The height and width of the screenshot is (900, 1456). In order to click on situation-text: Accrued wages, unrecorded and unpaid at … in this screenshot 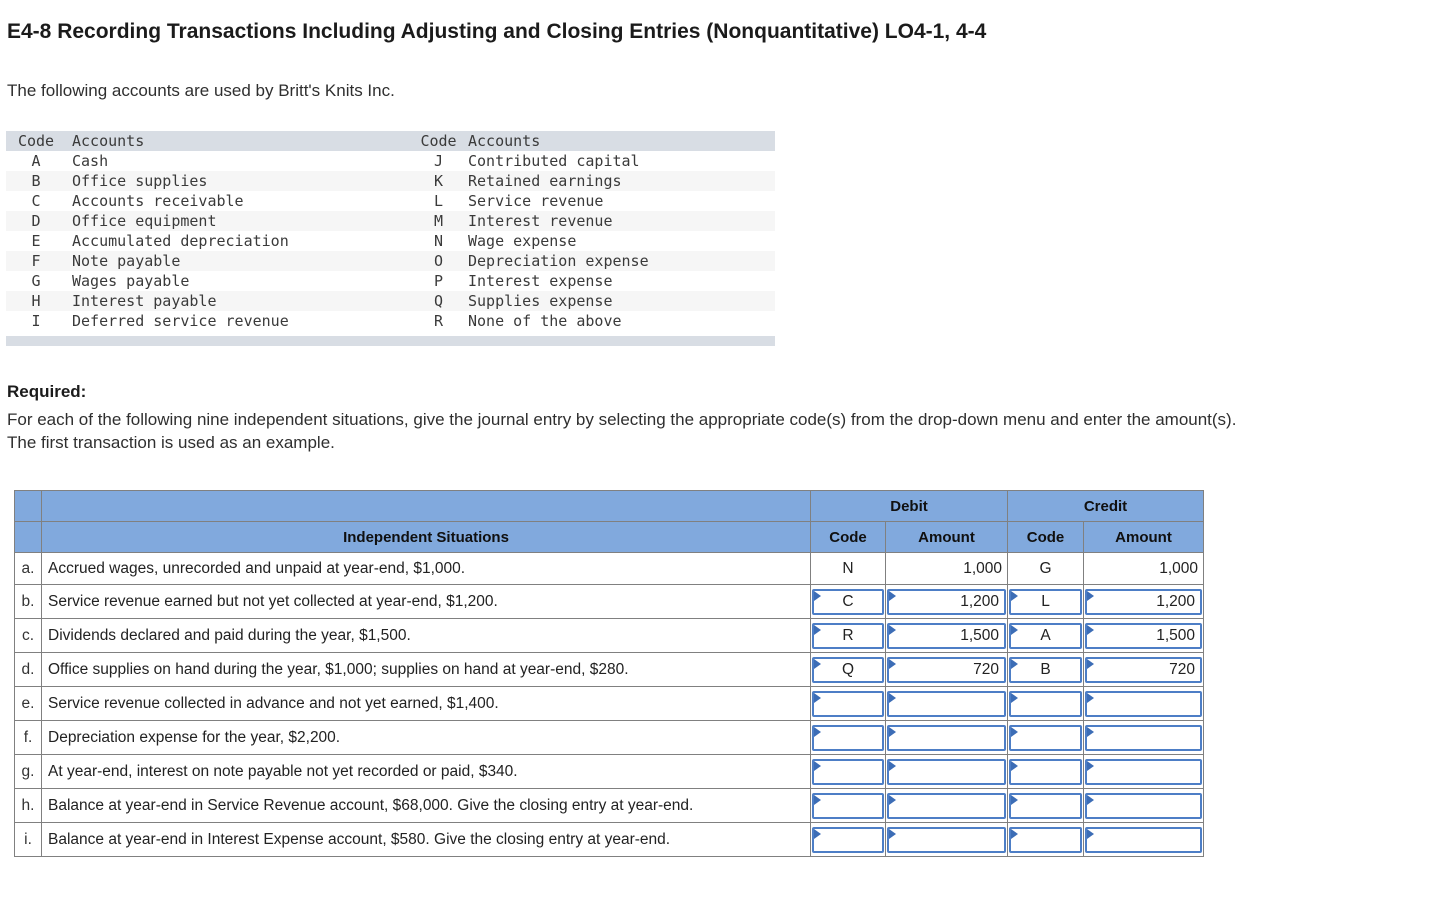, I will do `click(426, 568)`.